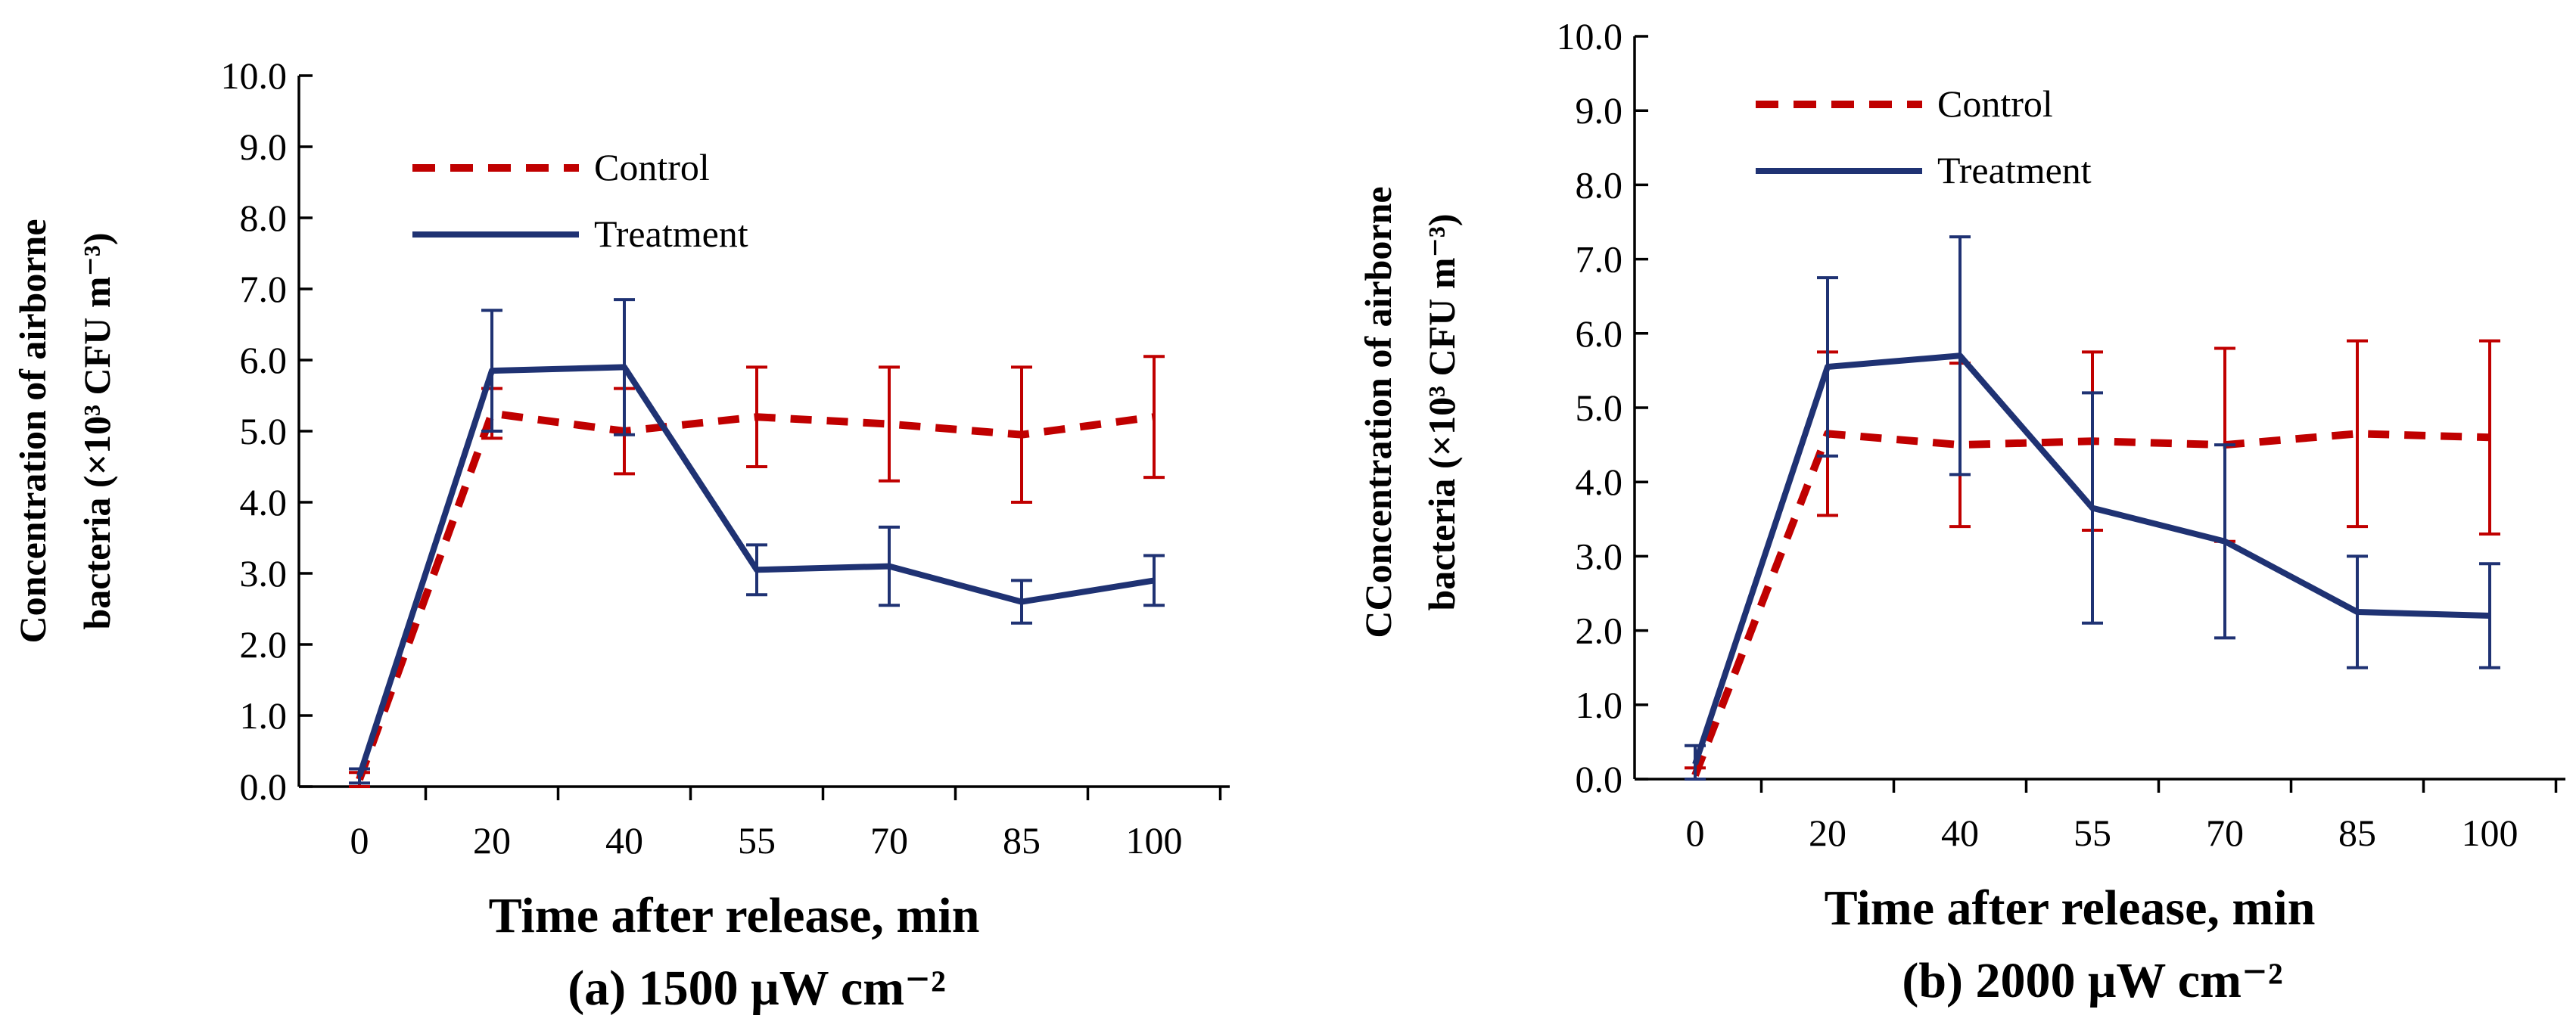 This screenshot has width=2576, height=1034. What do you see at coordinates (2092, 980) in the screenshot?
I see `chart-caption: (b) 2000 μW cm⁻²` at bounding box center [2092, 980].